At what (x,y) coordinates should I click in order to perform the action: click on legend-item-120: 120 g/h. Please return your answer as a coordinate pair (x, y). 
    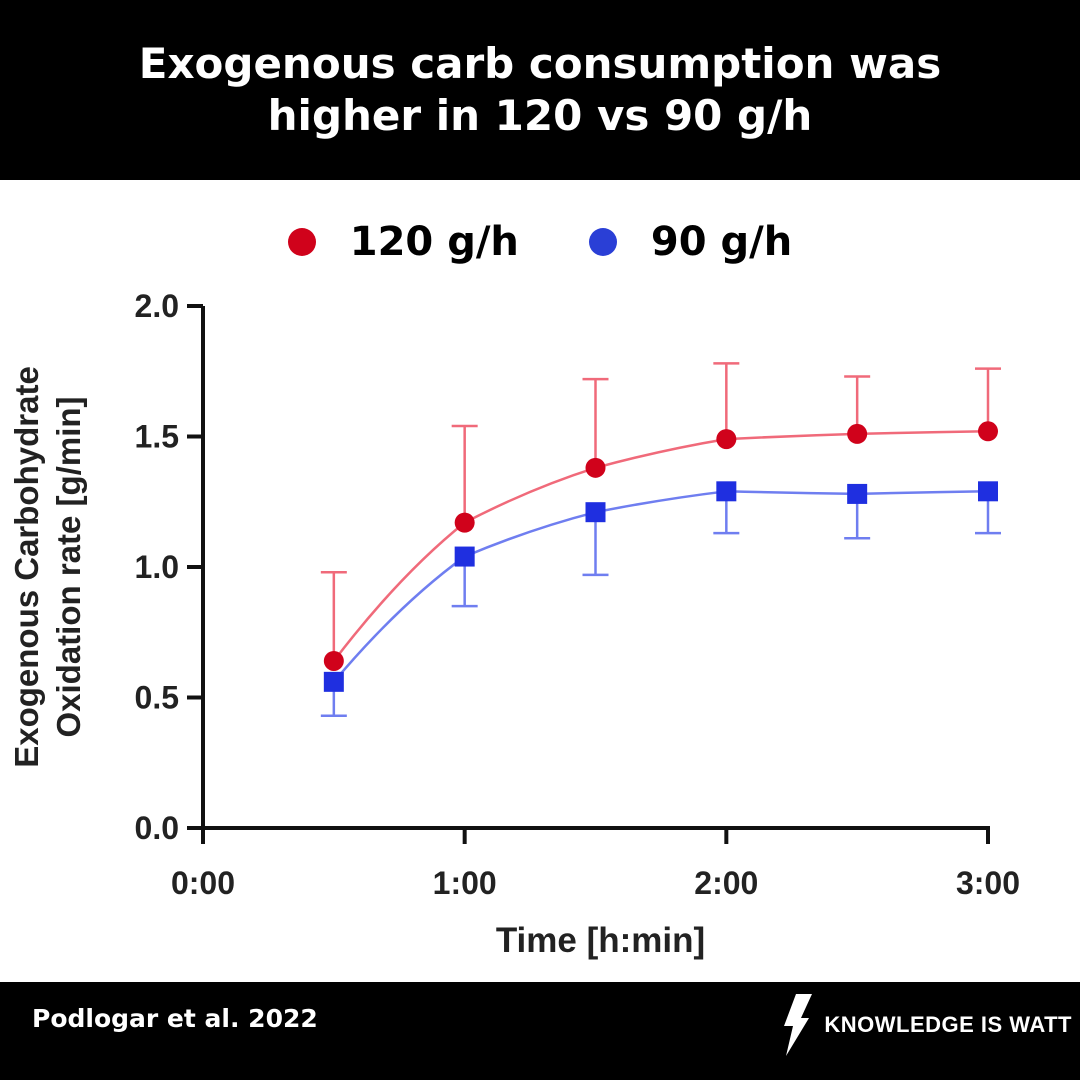
    Looking at the image, I should click on (403, 242).